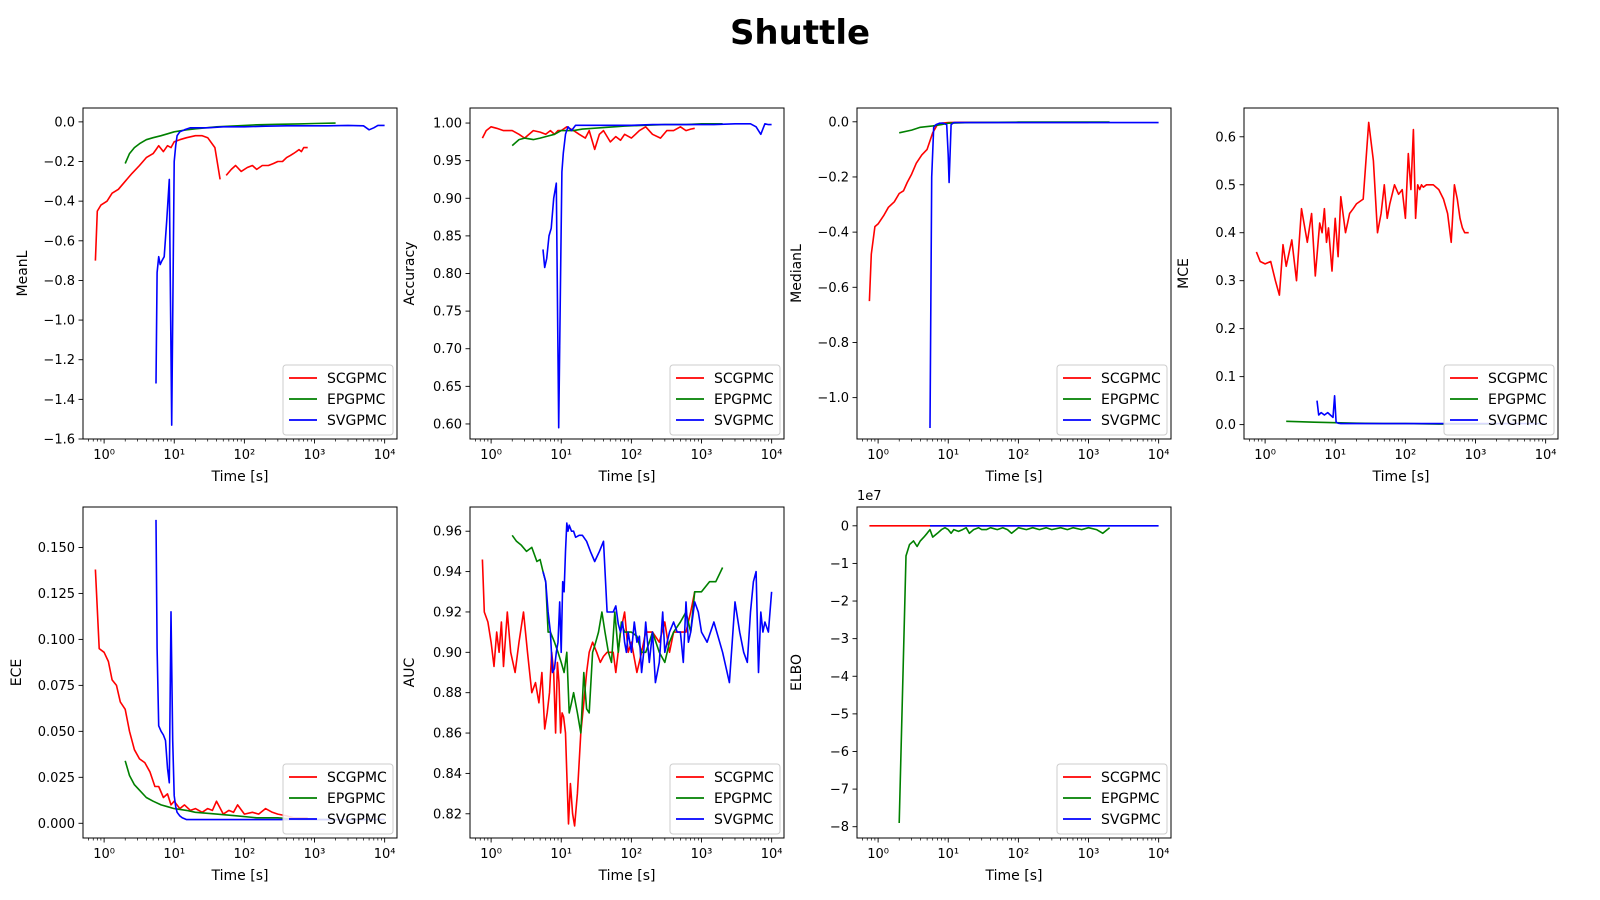  What do you see at coordinates (833, 398) in the screenshot?
I see `y-tick-label: −1.0` at bounding box center [833, 398].